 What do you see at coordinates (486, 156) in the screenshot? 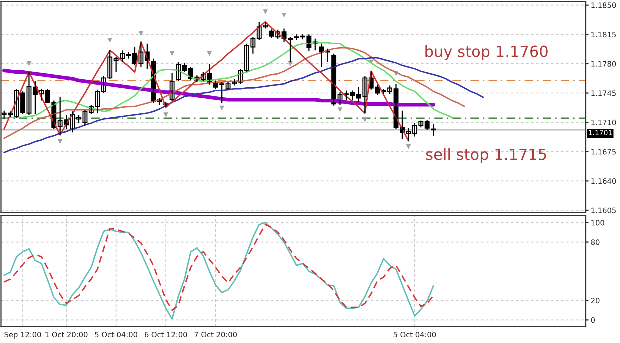
I see `ref-line-label: sell stop 1.1715` at bounding box center [486, 156].